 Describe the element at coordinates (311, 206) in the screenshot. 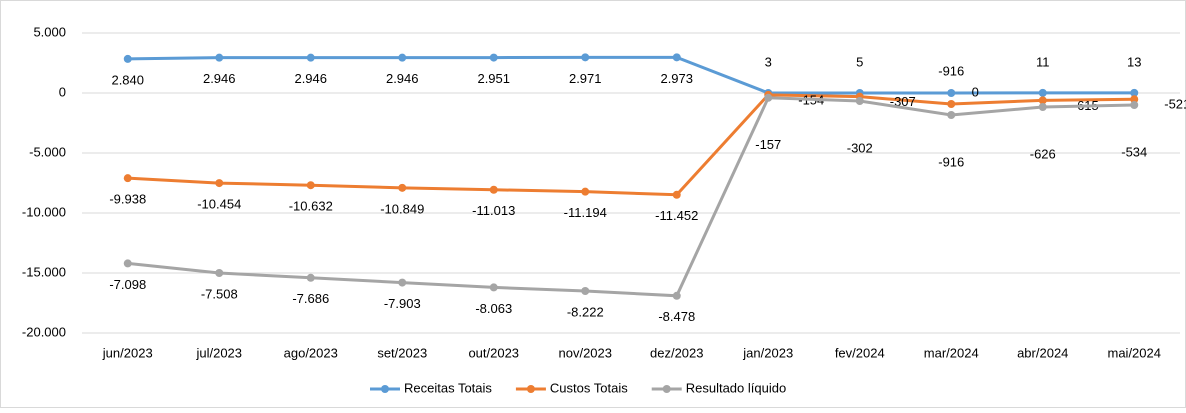

I see `data-label: -10.632` at that location.